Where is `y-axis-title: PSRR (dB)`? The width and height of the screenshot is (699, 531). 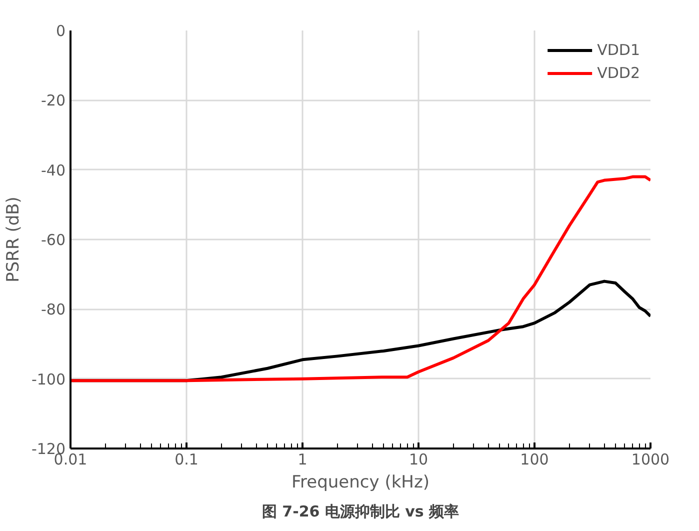 y-axis-title: PSRR (dB) is located at coordinates (13, 239).